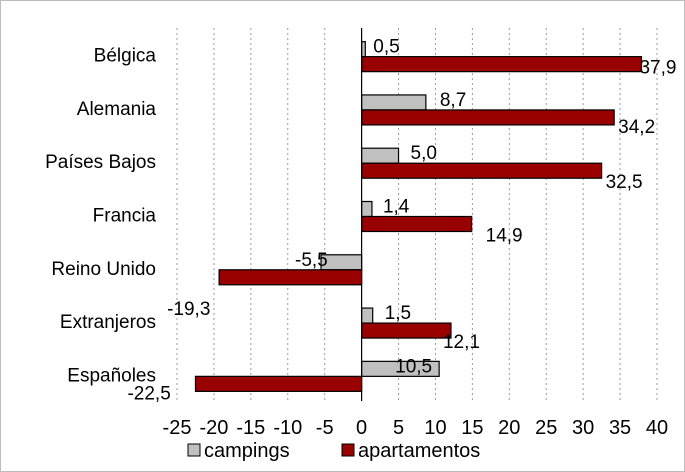 The height and width of the screenshot is (472, 685). I want to click on category-label: Reino Unido, so click(103, 269).